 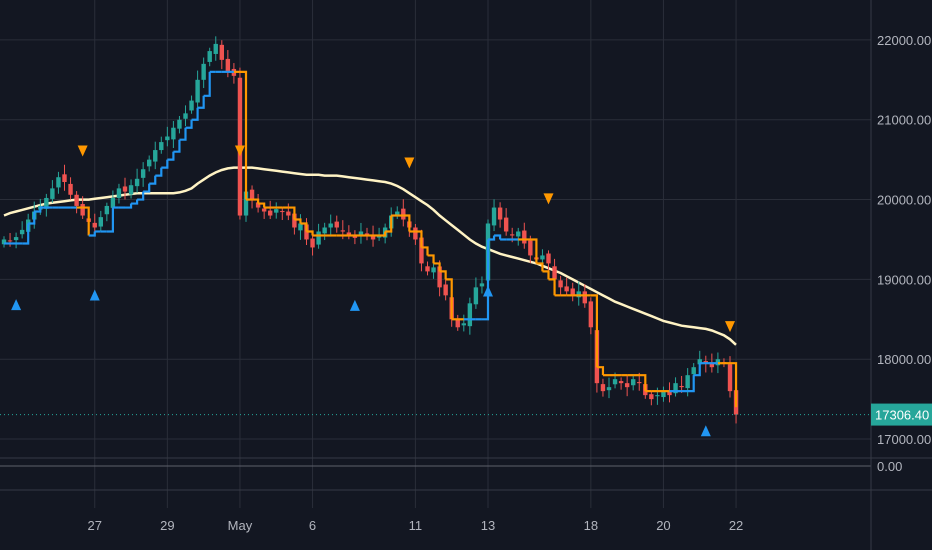 What do you see at coordinates (889, 466) in the screenshot?
I see `sub-pane-label: 0.00` at bounding box center [889, 466].